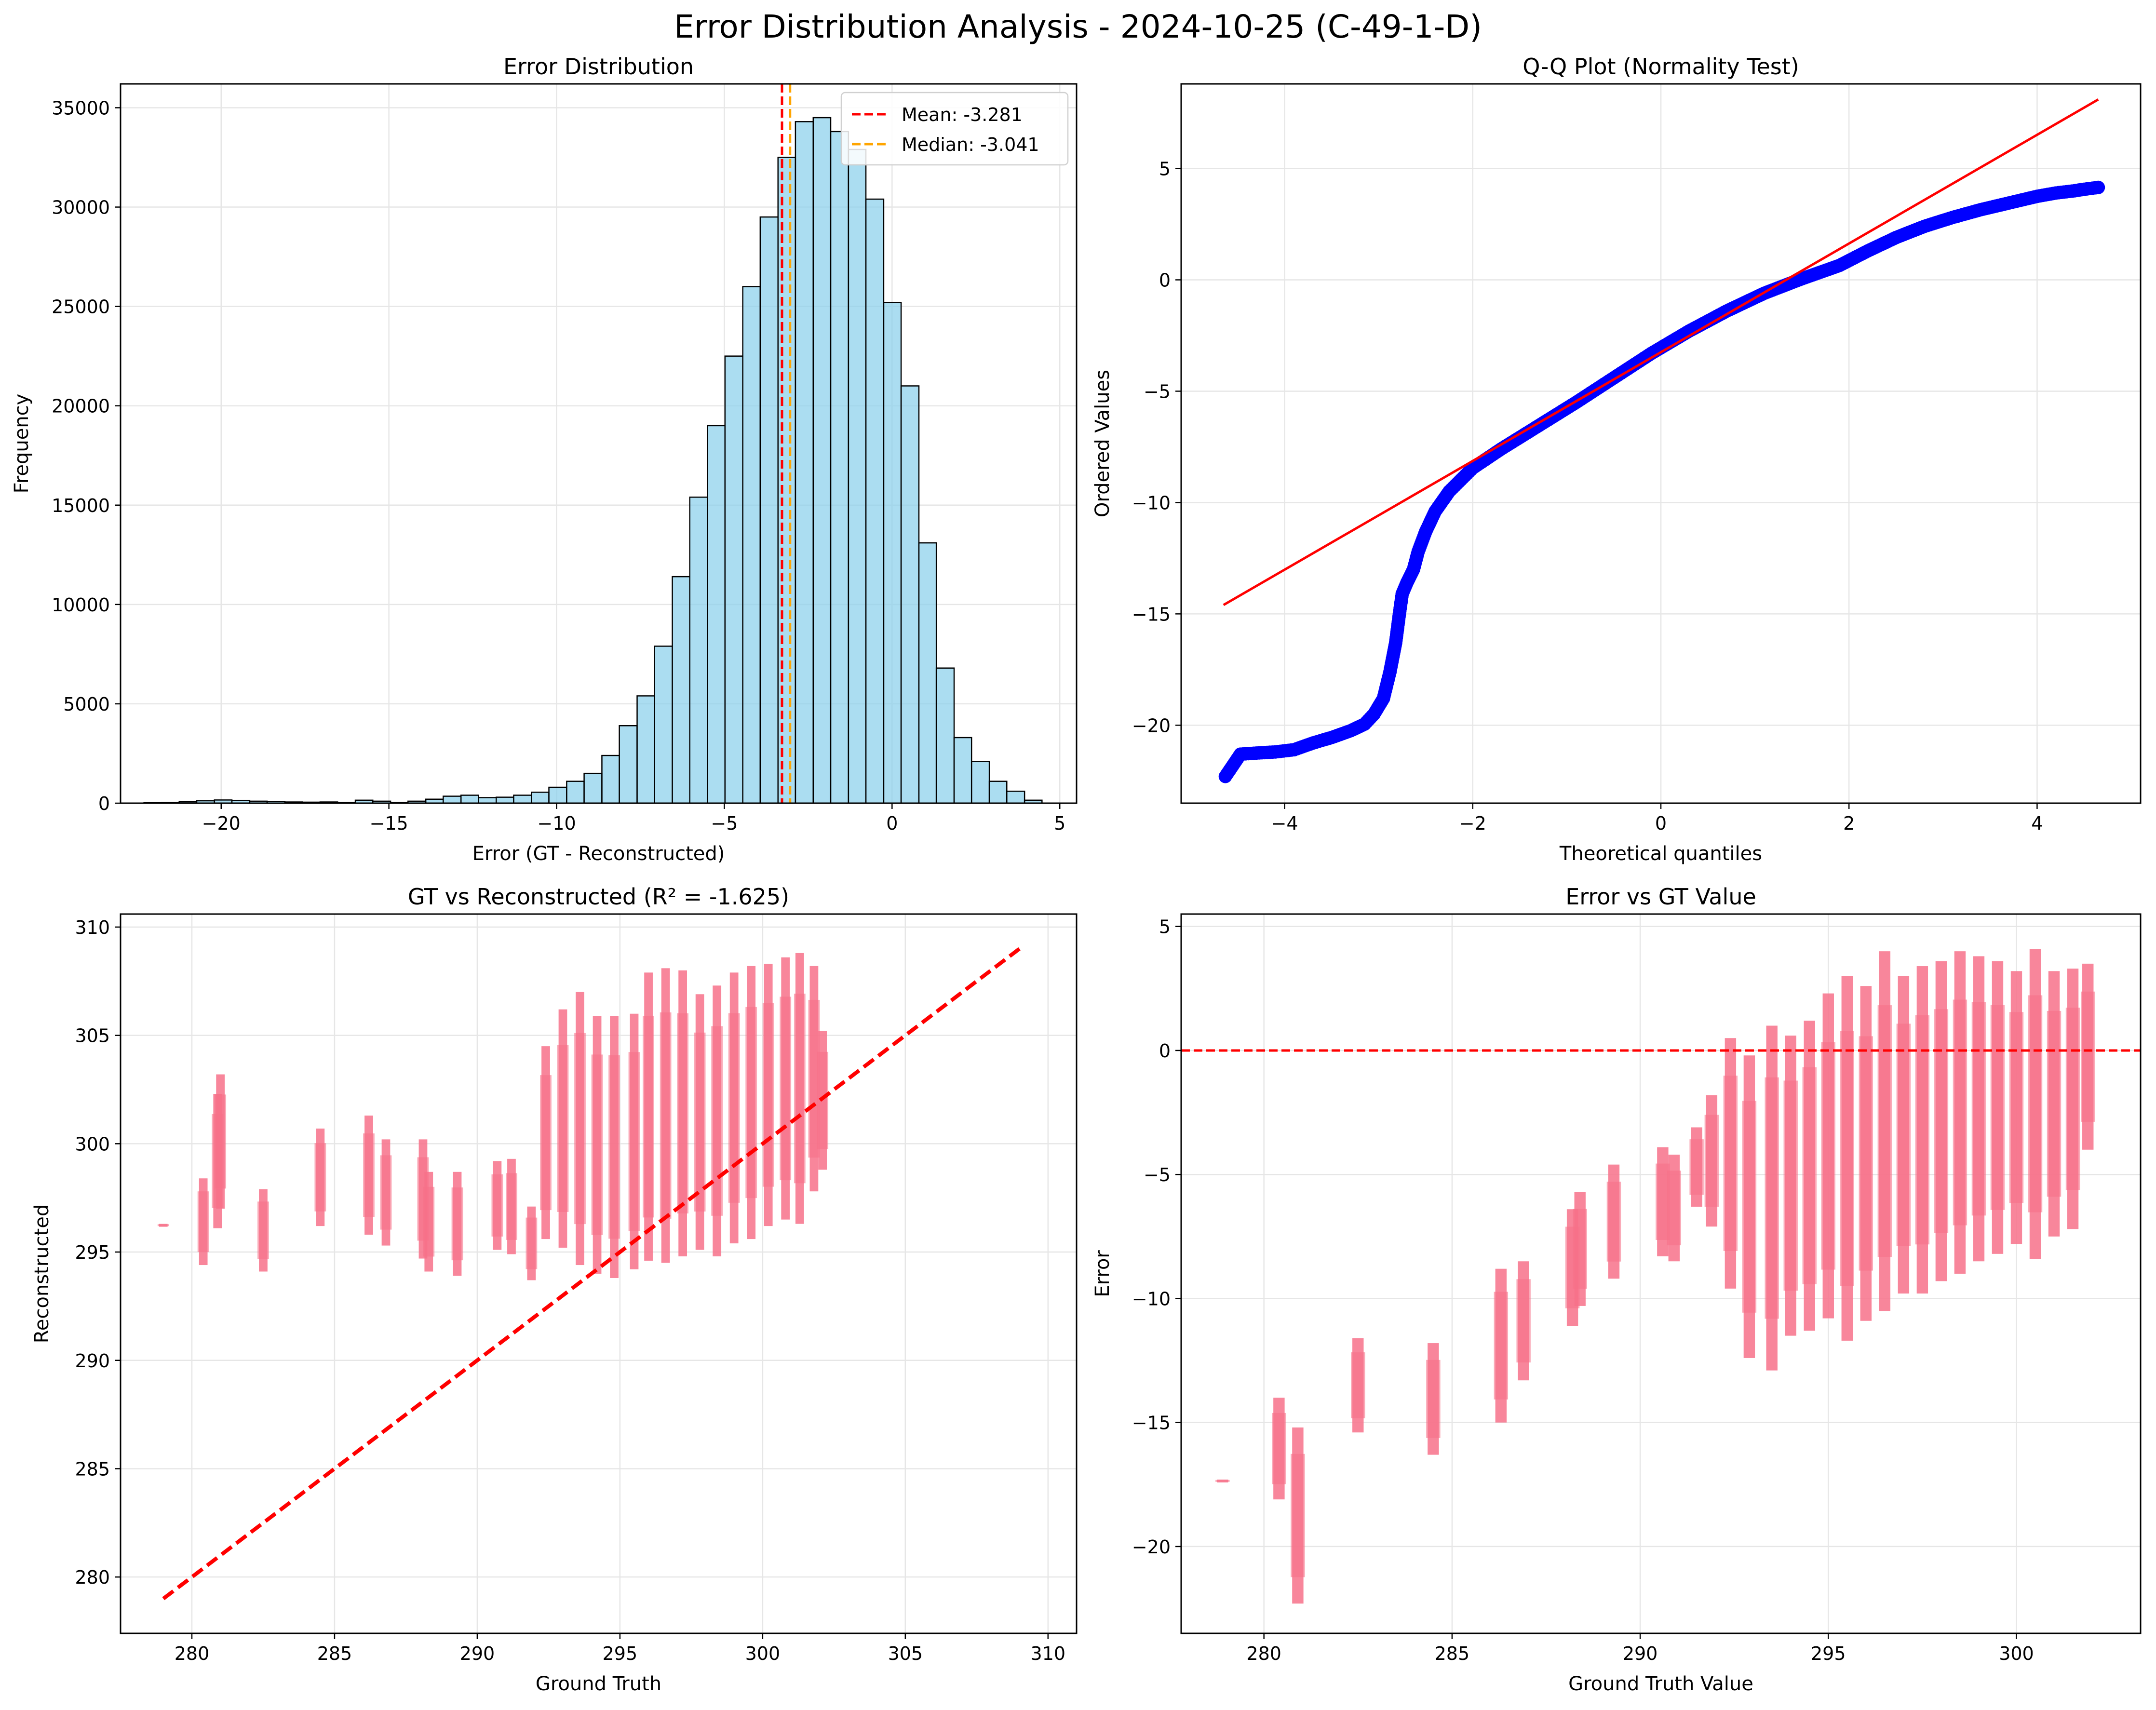 Image resolution: width=2156 pixels, height=1710 pixels. I want to click on x-tick-label: −4, so click(1284, 824).